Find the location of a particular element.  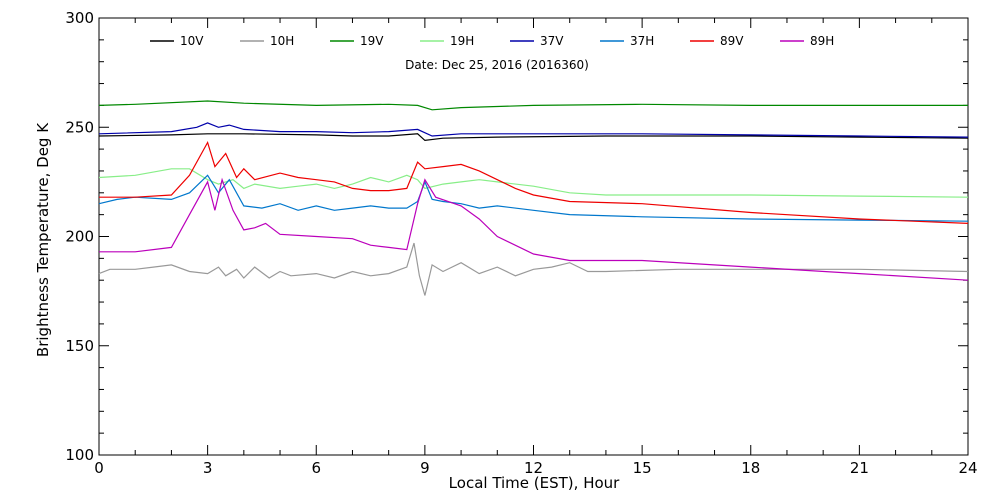

legend-label-10h: 10H is located at coordinates (282, 41).